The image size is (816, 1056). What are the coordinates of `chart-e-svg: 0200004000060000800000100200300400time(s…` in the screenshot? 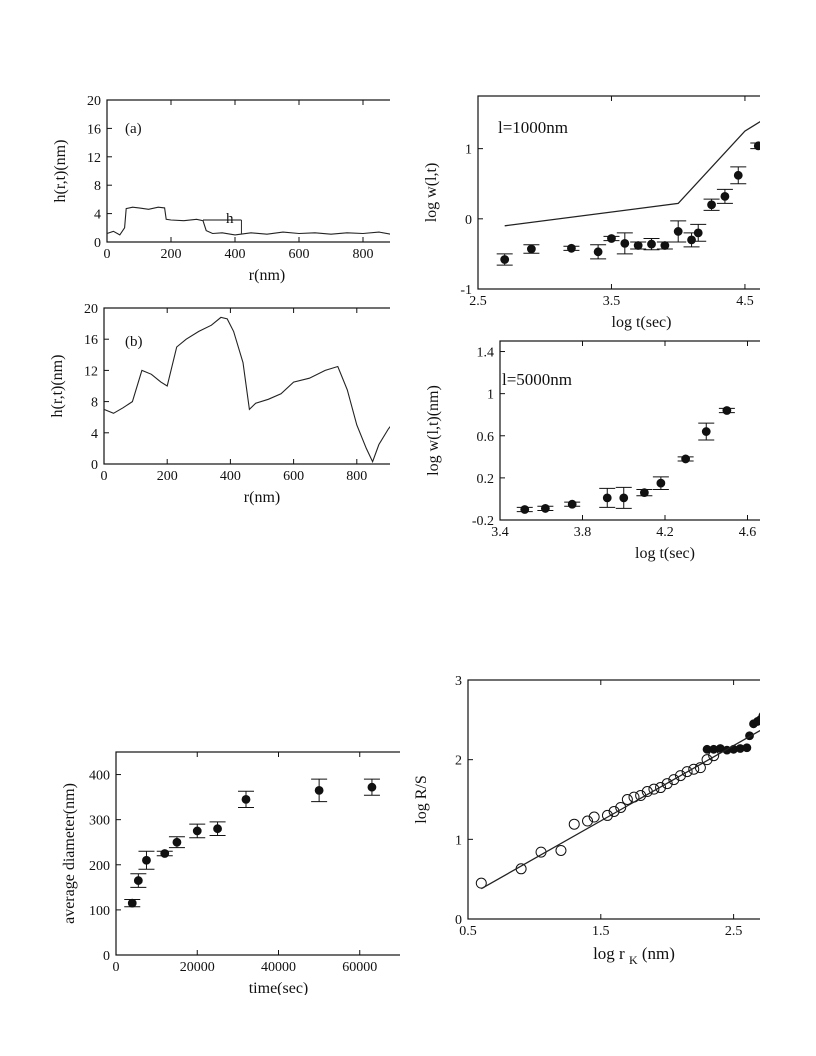 It's located at (260, 874).